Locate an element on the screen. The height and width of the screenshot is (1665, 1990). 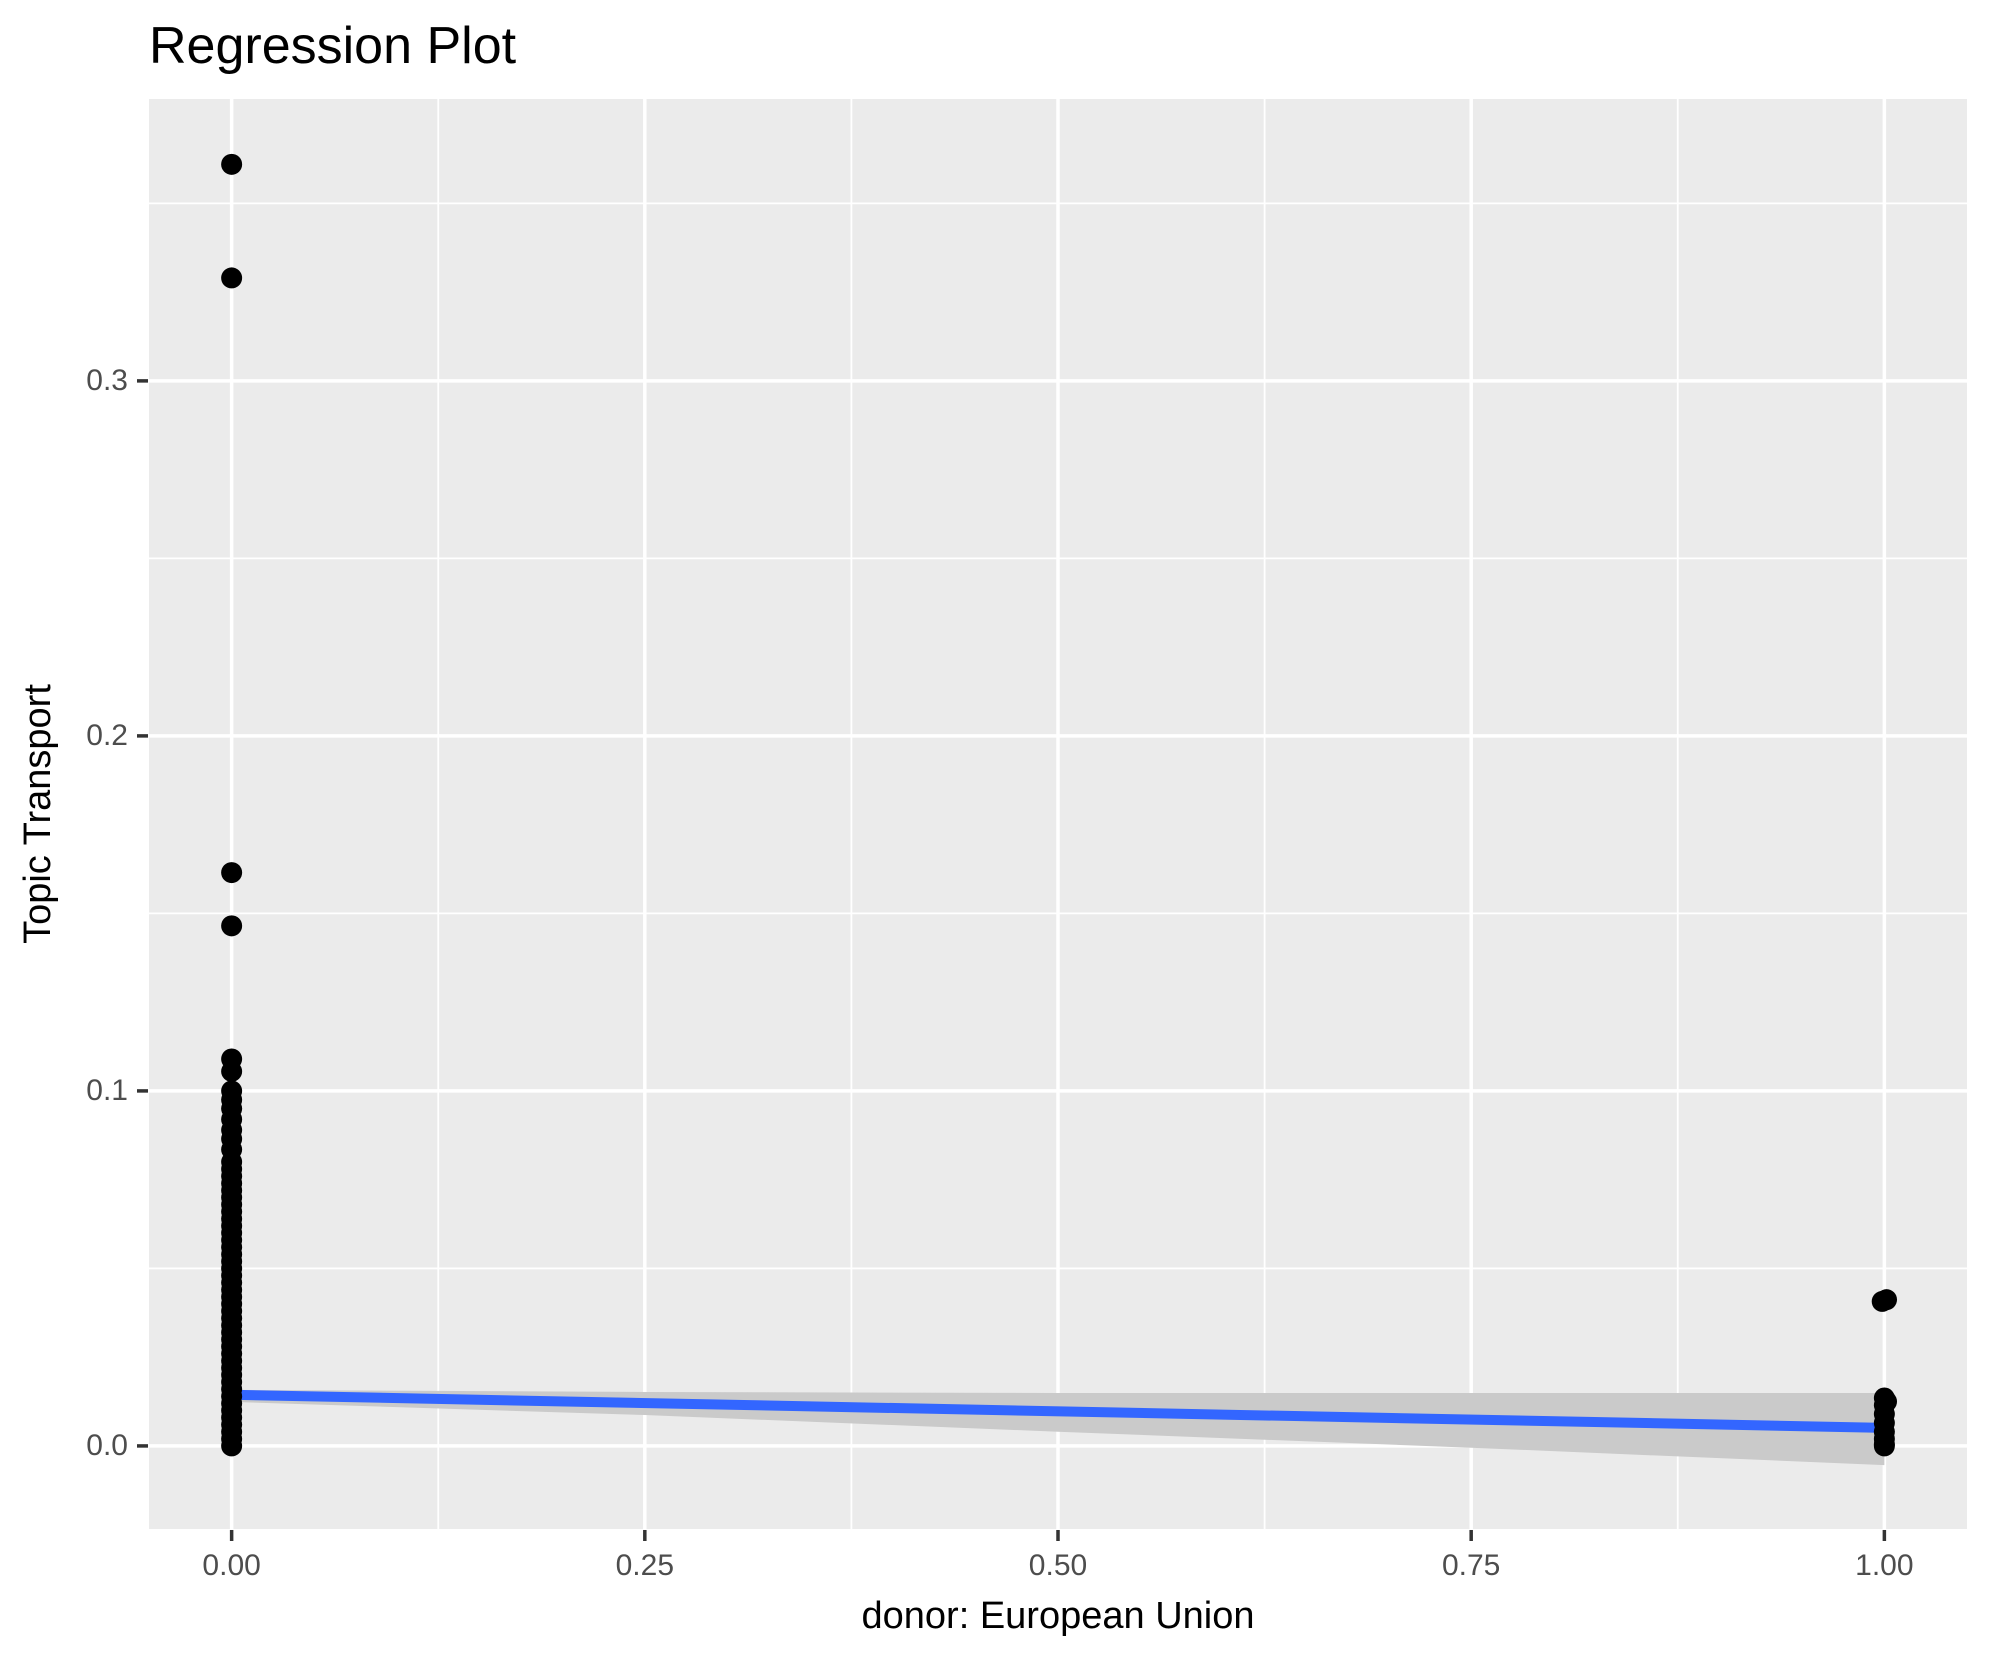
confidence-band is located at coordinates (1058, 1427).